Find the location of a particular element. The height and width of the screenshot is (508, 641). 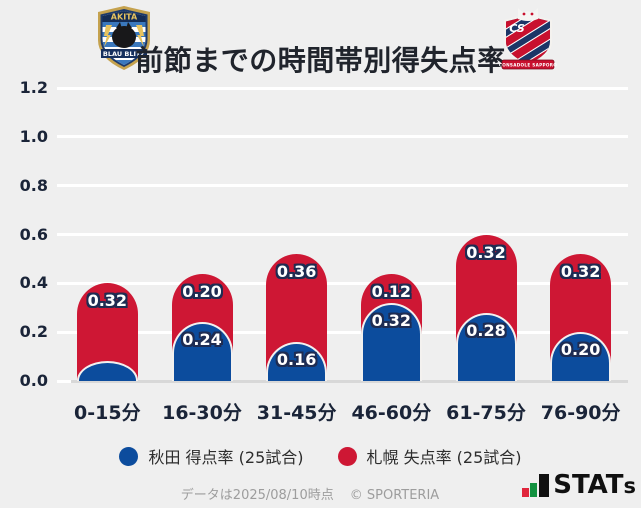

legend-item-akita: 秋田 得点率 (25試合) is located at coordinates (211, 456).